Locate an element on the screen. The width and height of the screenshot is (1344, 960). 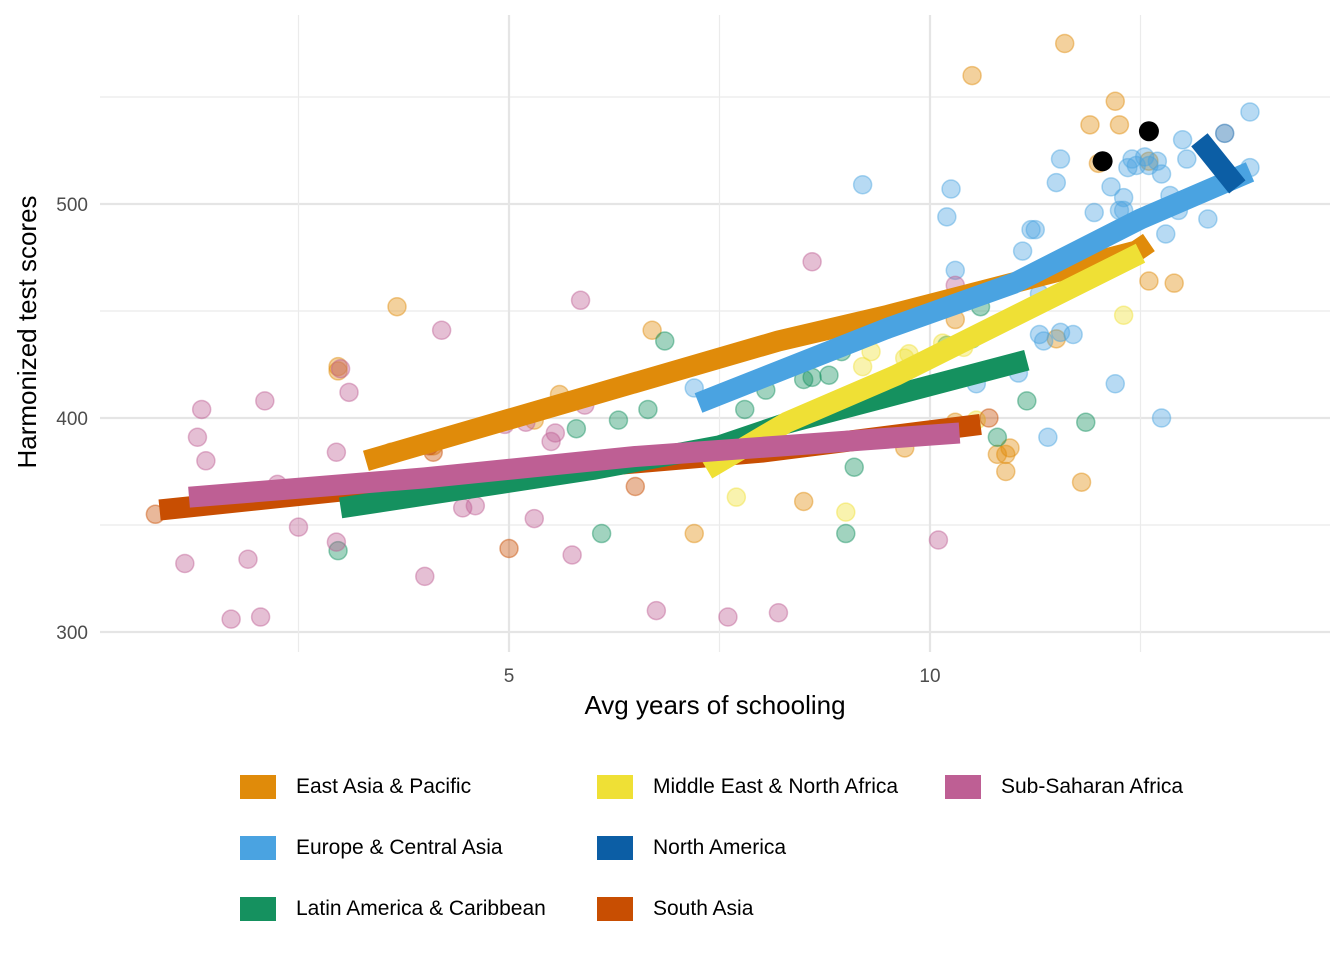
legend-item-east-asia-pacific: East Asia & Pacific is located at coordinates (355, 787).